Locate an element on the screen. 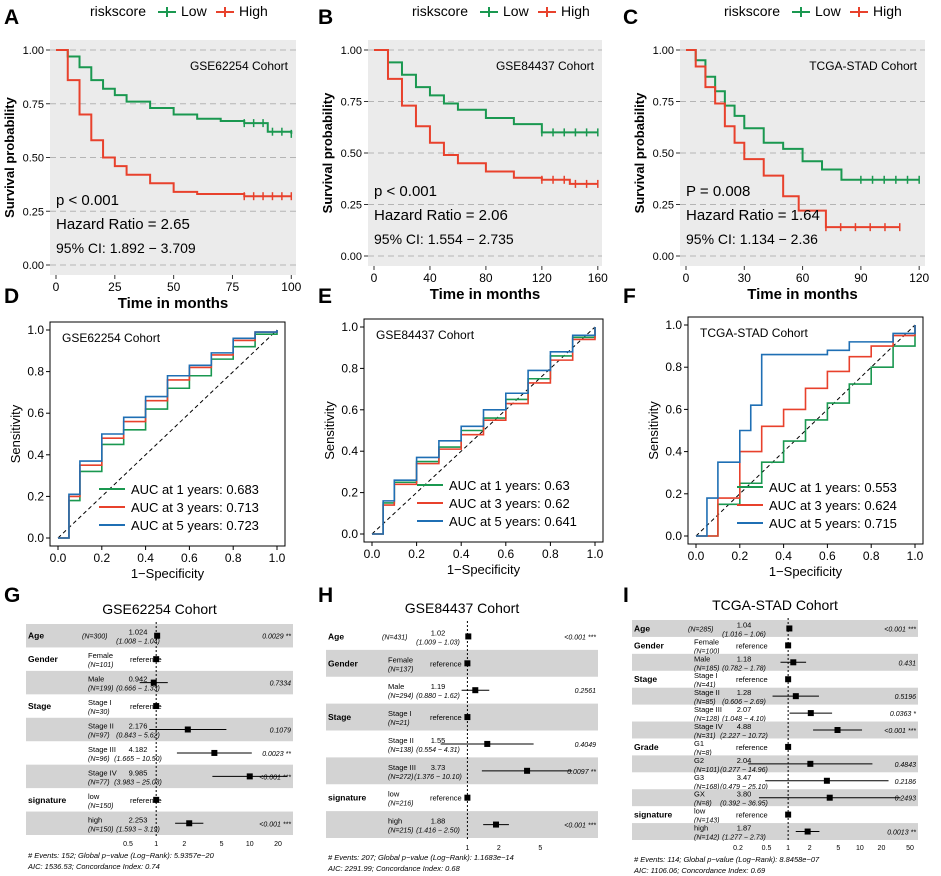 Image resolution: width=941 pixels, height=876 pixels. forest-estimate: 1.87 is located at coordinates (744, 828).